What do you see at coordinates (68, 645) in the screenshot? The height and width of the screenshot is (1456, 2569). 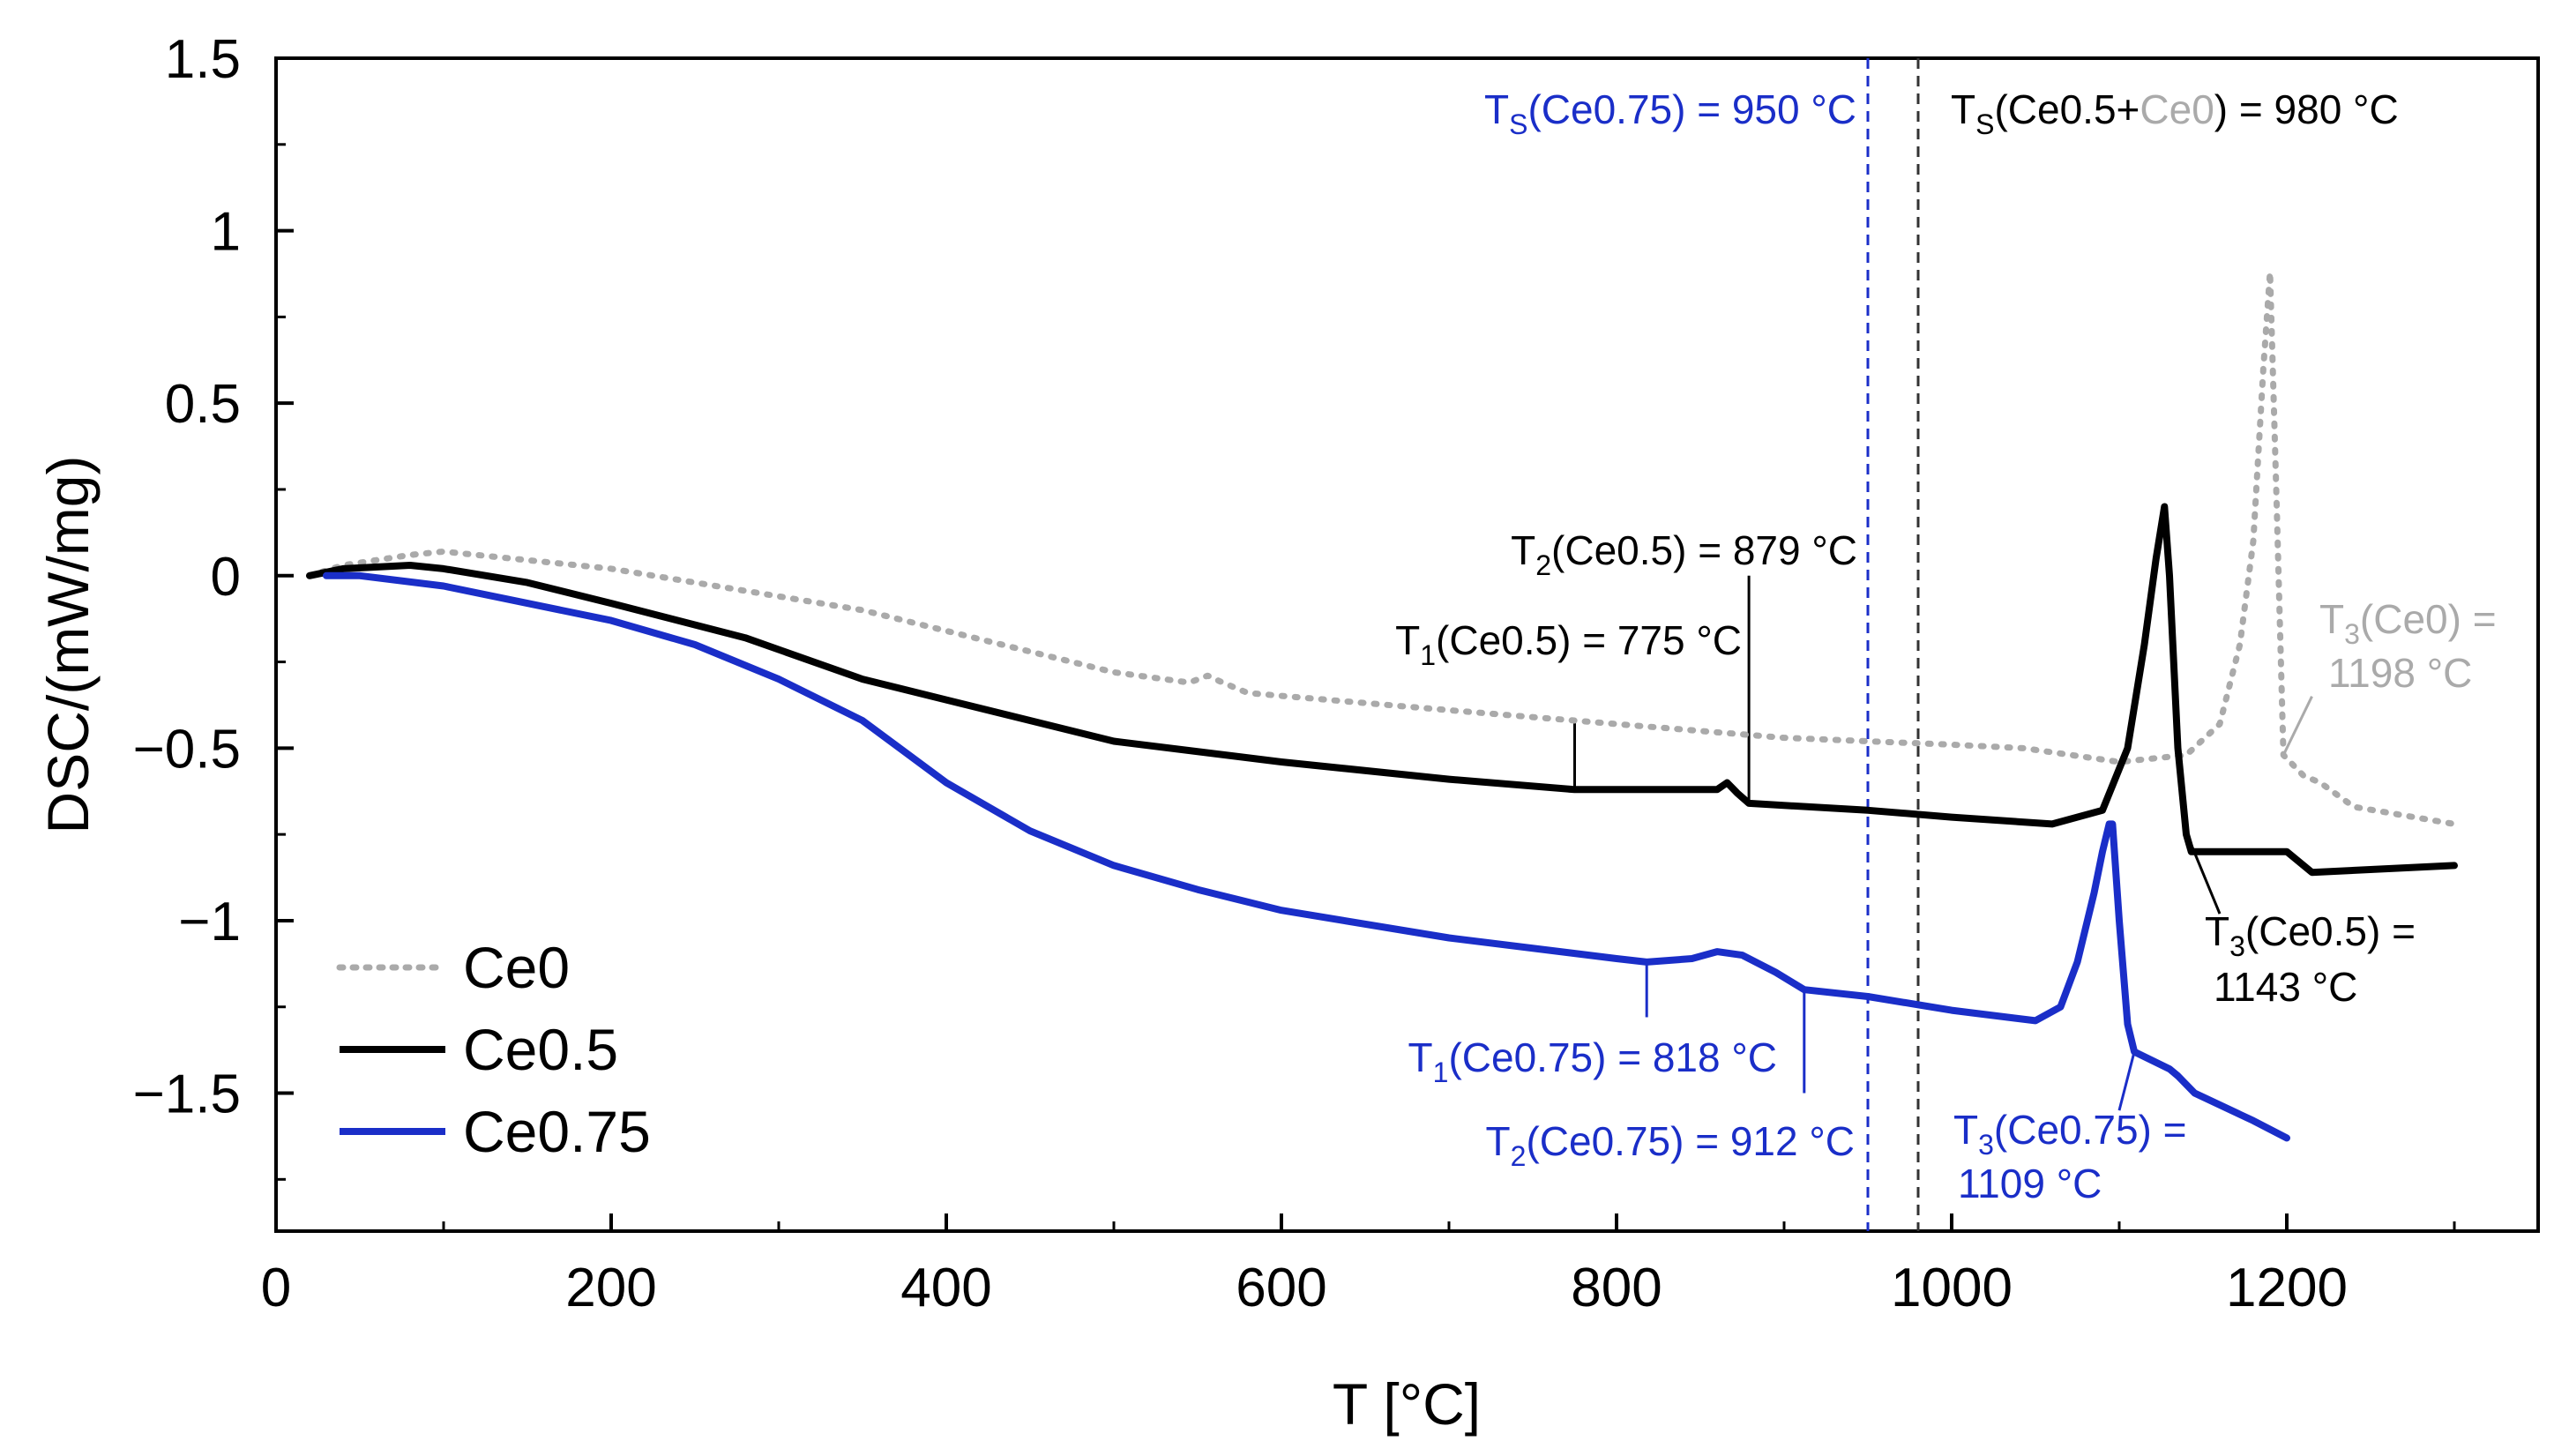 I see `y-axis-title: DSC/(mW/mg)` at bounding box center [68, 645].